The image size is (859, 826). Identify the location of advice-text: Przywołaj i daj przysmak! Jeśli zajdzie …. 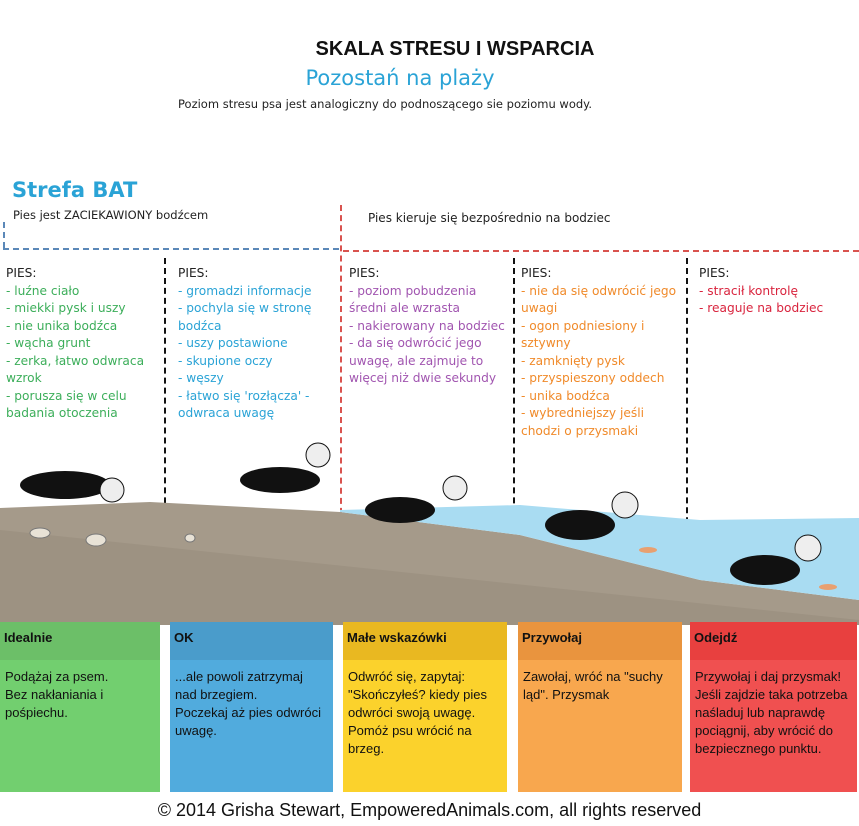
(771, 712).